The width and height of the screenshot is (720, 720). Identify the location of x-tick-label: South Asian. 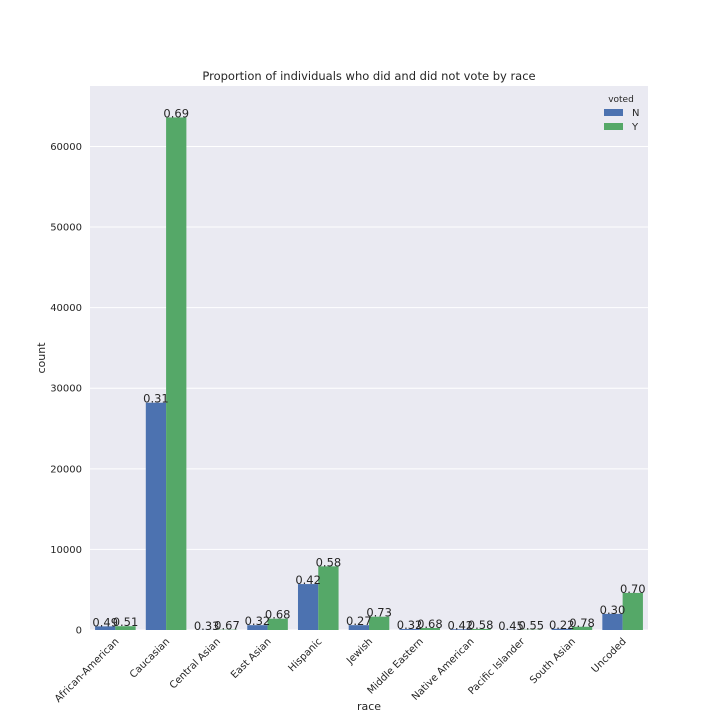
(553, 661).